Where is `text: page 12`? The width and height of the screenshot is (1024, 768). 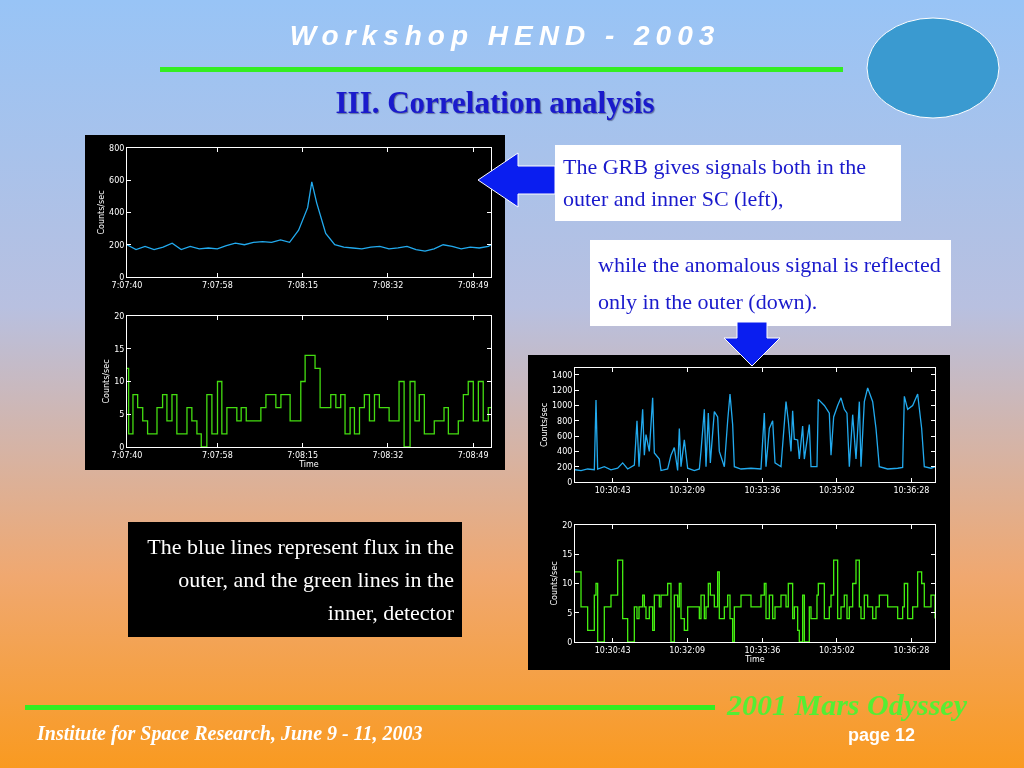
text: page 12 is located at coordinates (882, 735).